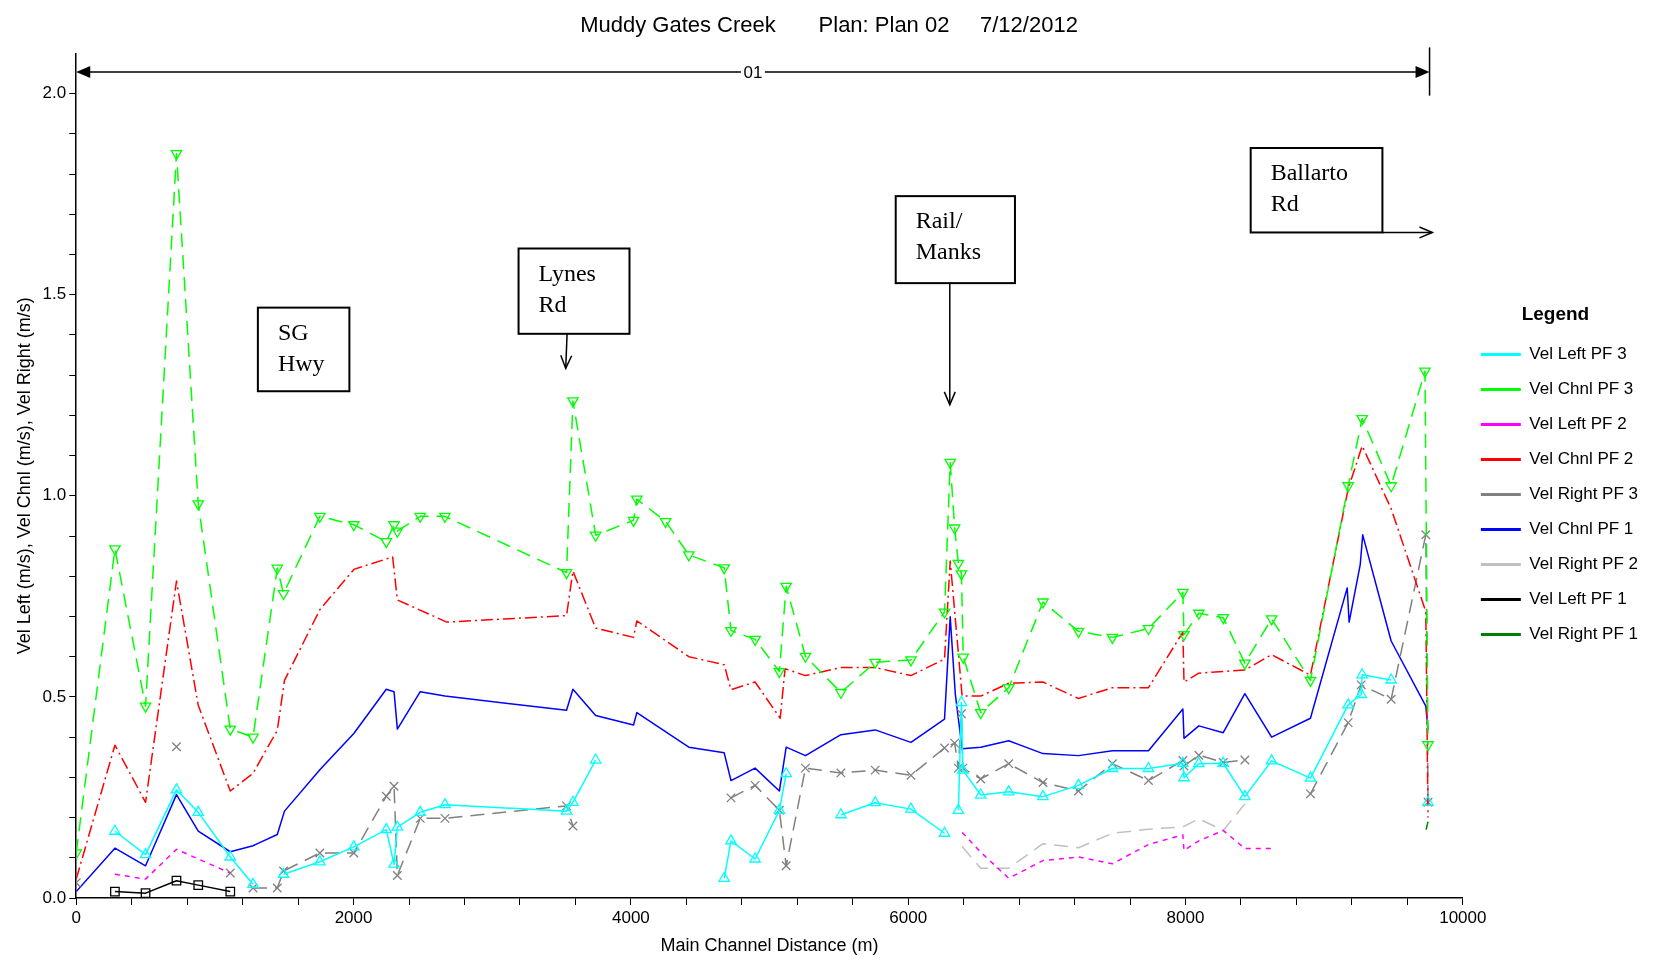  I want to click on x-axis-title: Main Channel Distance (m), so click(769, 945).